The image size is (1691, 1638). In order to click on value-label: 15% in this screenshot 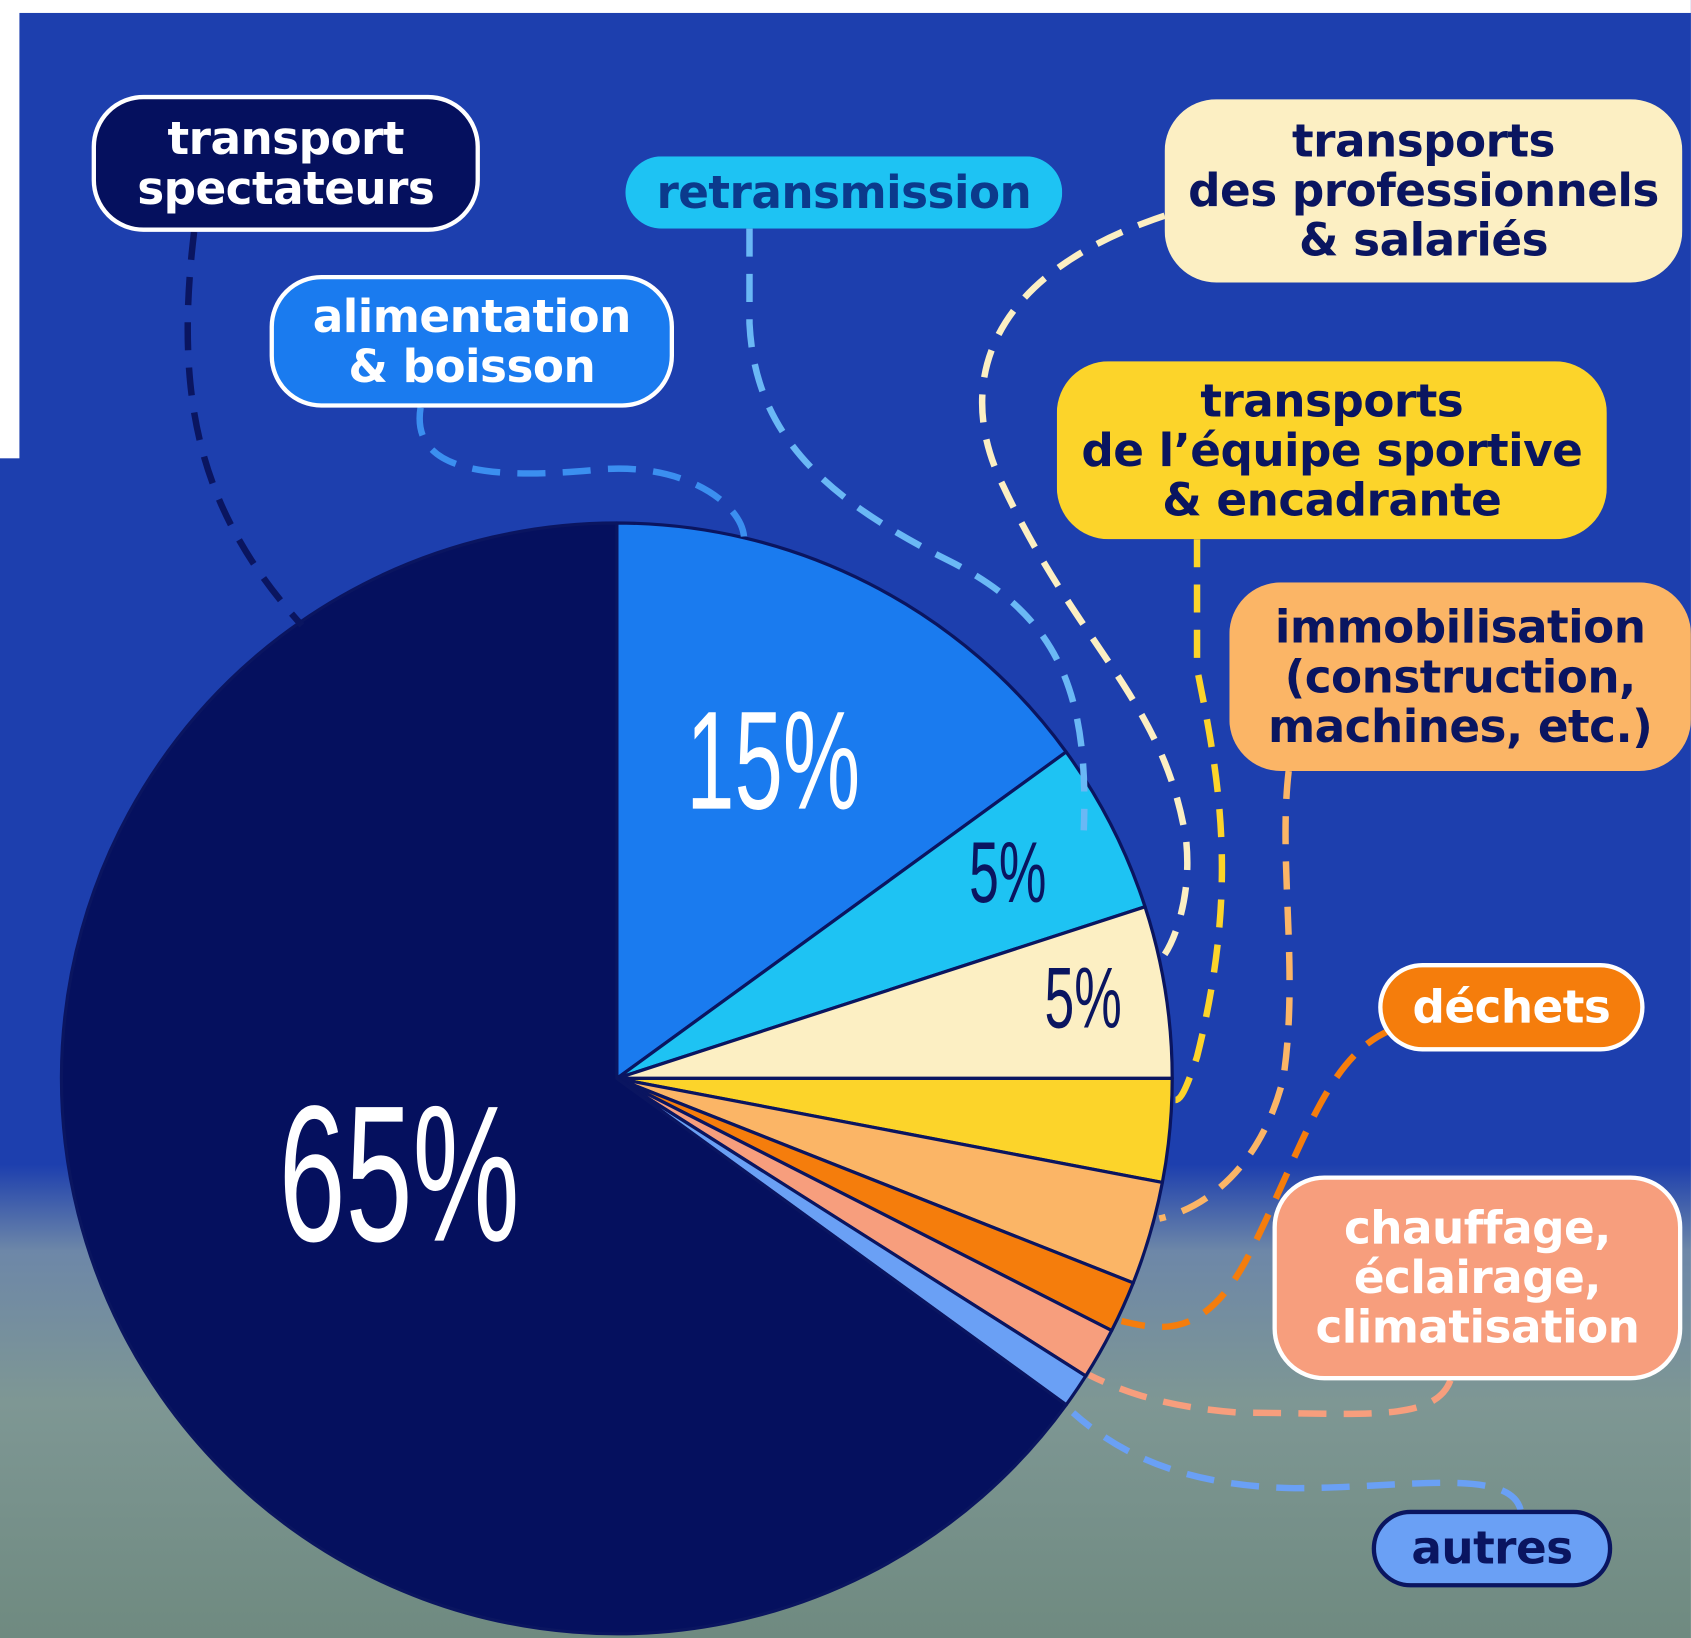, I will do `click(773, 759)`.